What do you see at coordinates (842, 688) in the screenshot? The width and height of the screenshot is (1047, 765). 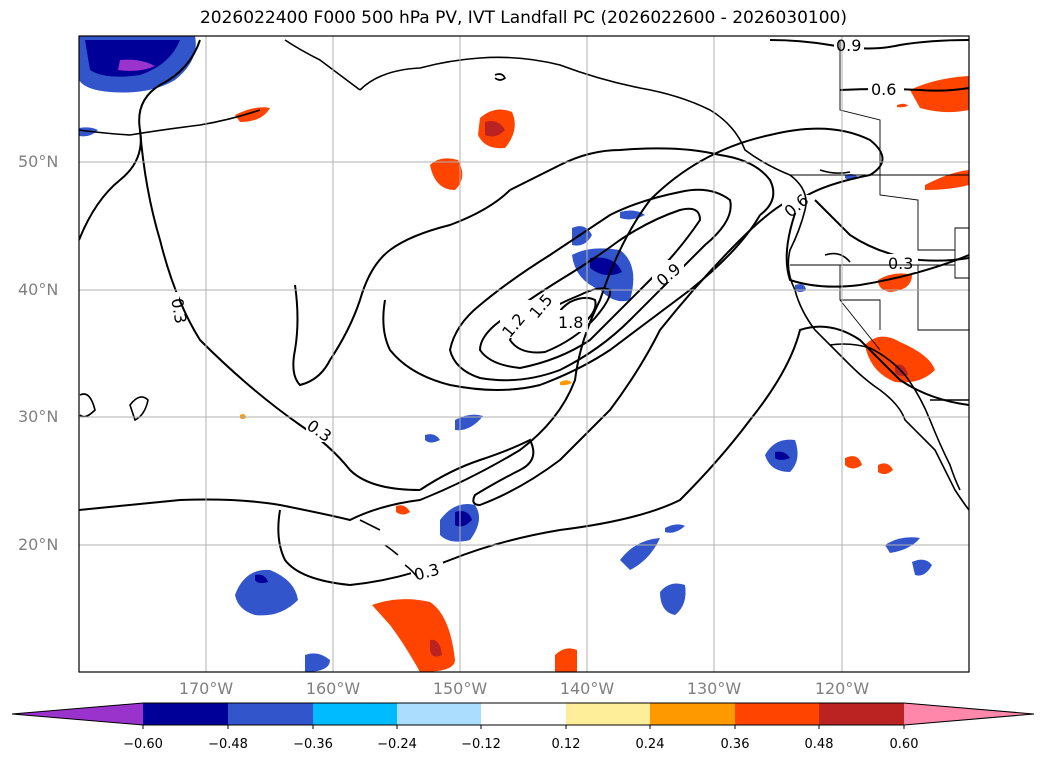 I see `lon-label-120w: 120°W` at bounding box center [842, 688].